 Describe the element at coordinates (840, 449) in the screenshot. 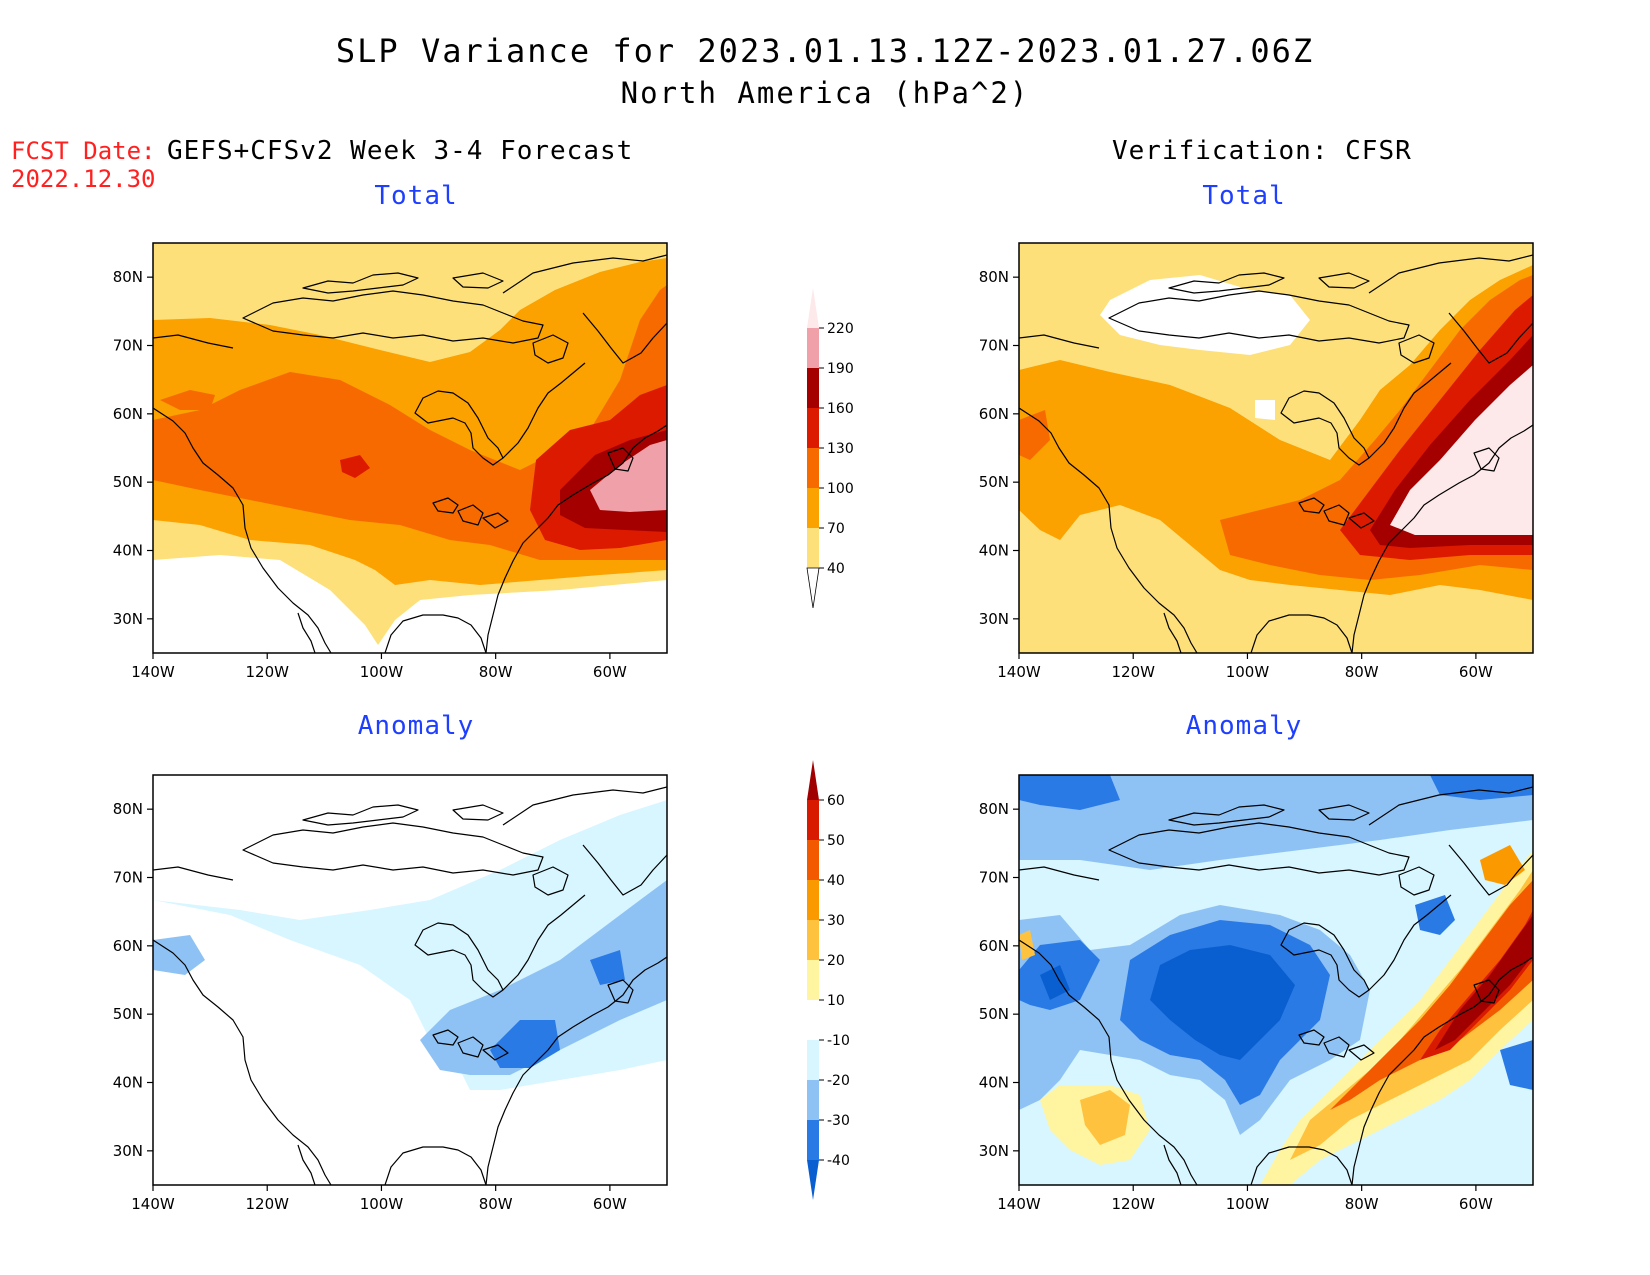

I see `colorbar-label: 130` at that location.